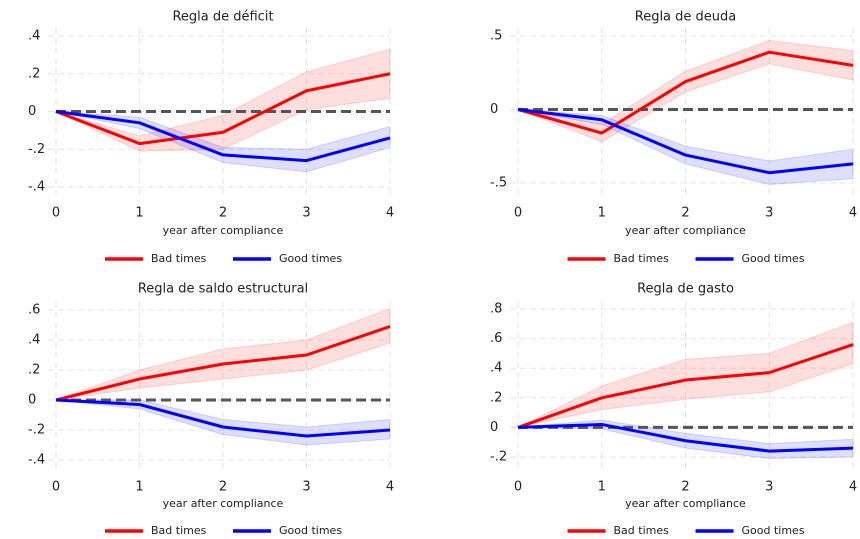 The height and width of the screenshot is (539, 860). Describe the element at coordinates (222, 17) in the screenshot. I see `chart-title: Regla de déficit` at that location.